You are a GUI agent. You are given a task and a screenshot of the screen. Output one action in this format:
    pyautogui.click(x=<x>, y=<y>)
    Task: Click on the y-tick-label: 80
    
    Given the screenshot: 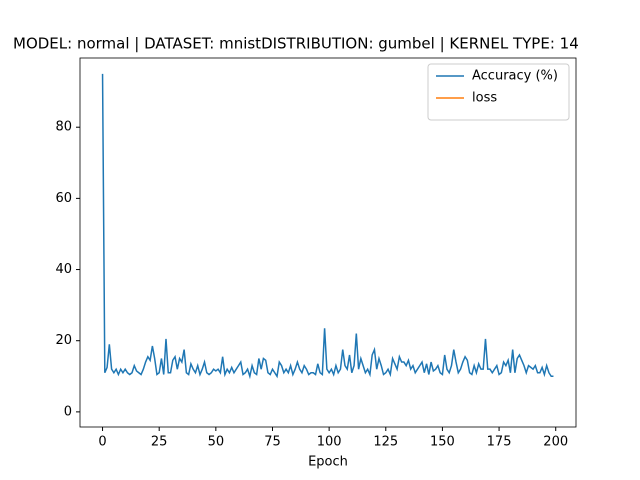 What is the action you would take?
    pyautogui.click(x=63, y=127)
    